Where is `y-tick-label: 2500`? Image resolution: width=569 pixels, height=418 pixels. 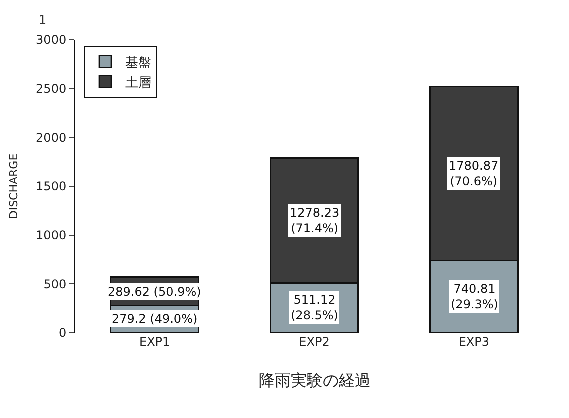 y-tick-label: 2500 is located at coordinates (51, 89).